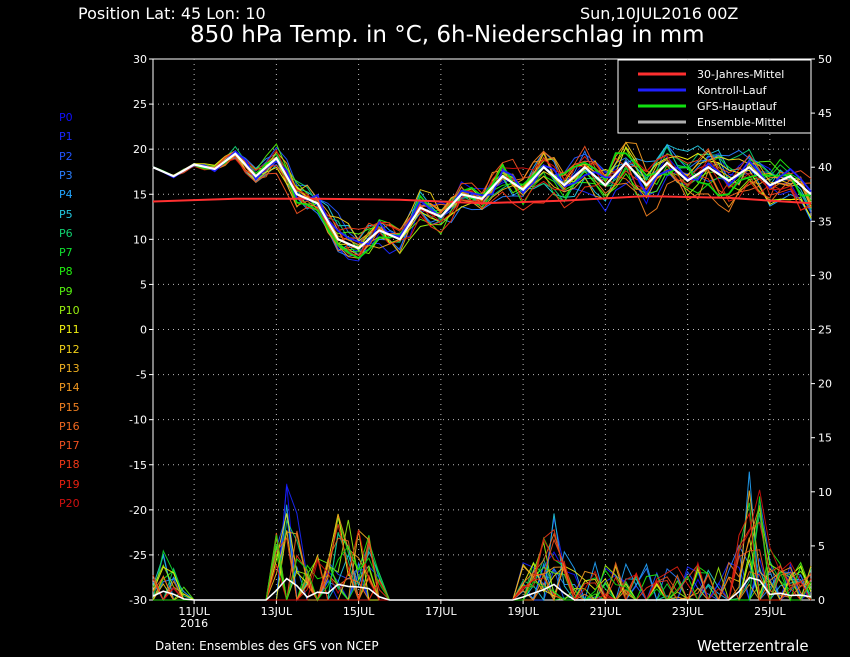  What do you see at coordinates (69, 465) in the screenshot?
I see `member-label-p18: P18` at bounding box center [69, 465].